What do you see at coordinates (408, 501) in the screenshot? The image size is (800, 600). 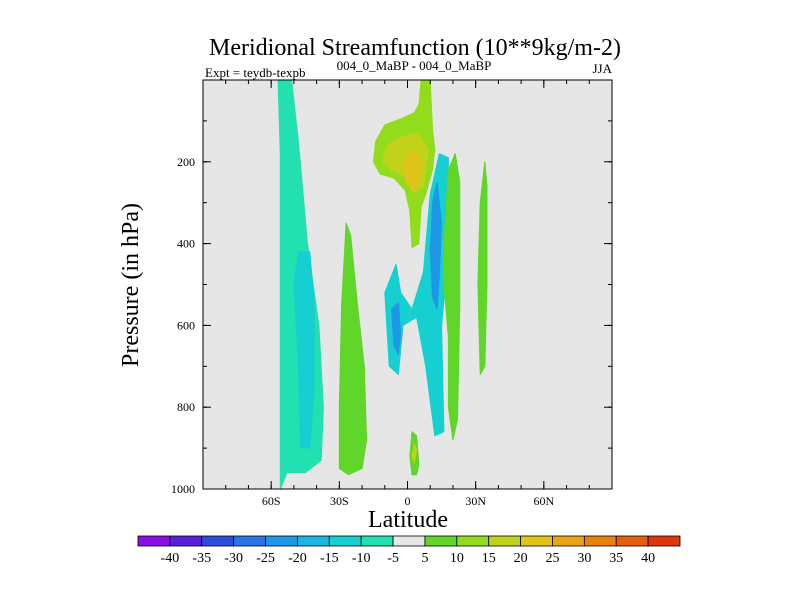 I see `x-tick-label: 0` at bounding box center [408, 501].